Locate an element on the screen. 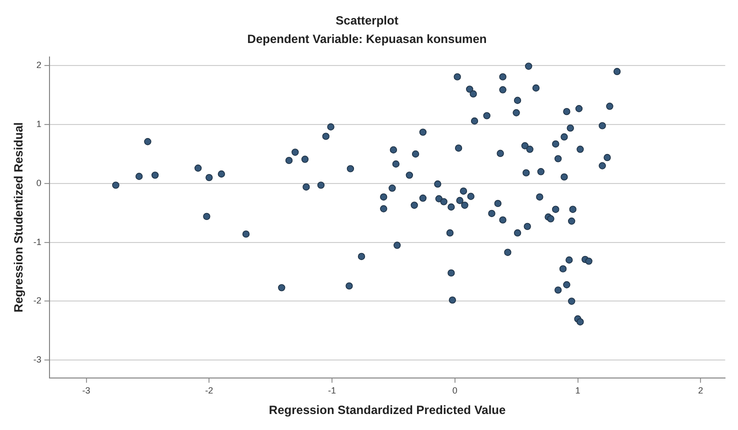 Image resolution: width=738 pixels, height=430 pixels. y-tick-label: 0 is located at coordinates (39, 183).